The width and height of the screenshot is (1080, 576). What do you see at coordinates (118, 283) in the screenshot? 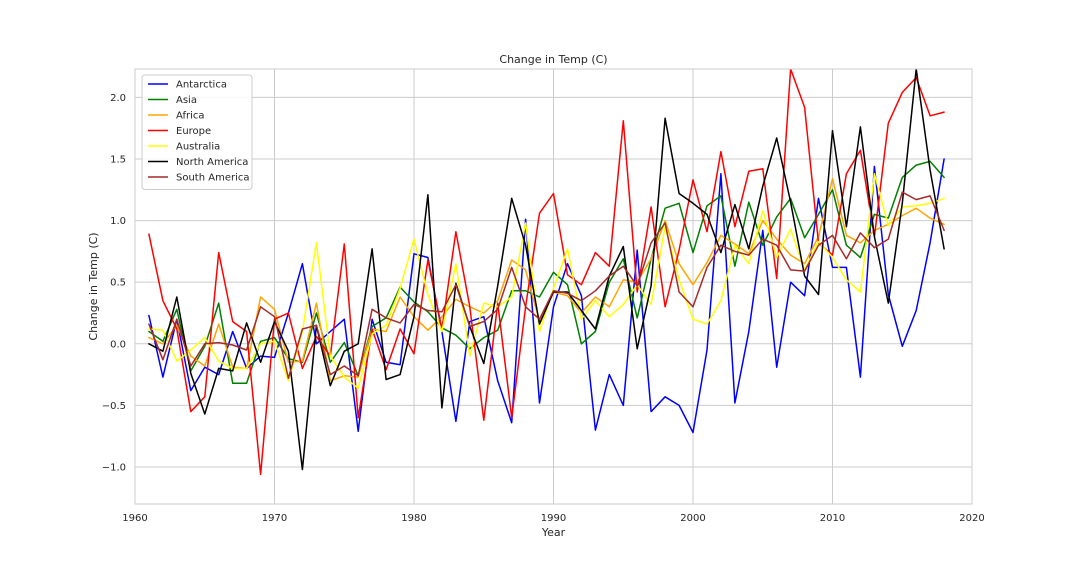
I see `y-tick-label: 0.5` at bounding box center [118, 283].